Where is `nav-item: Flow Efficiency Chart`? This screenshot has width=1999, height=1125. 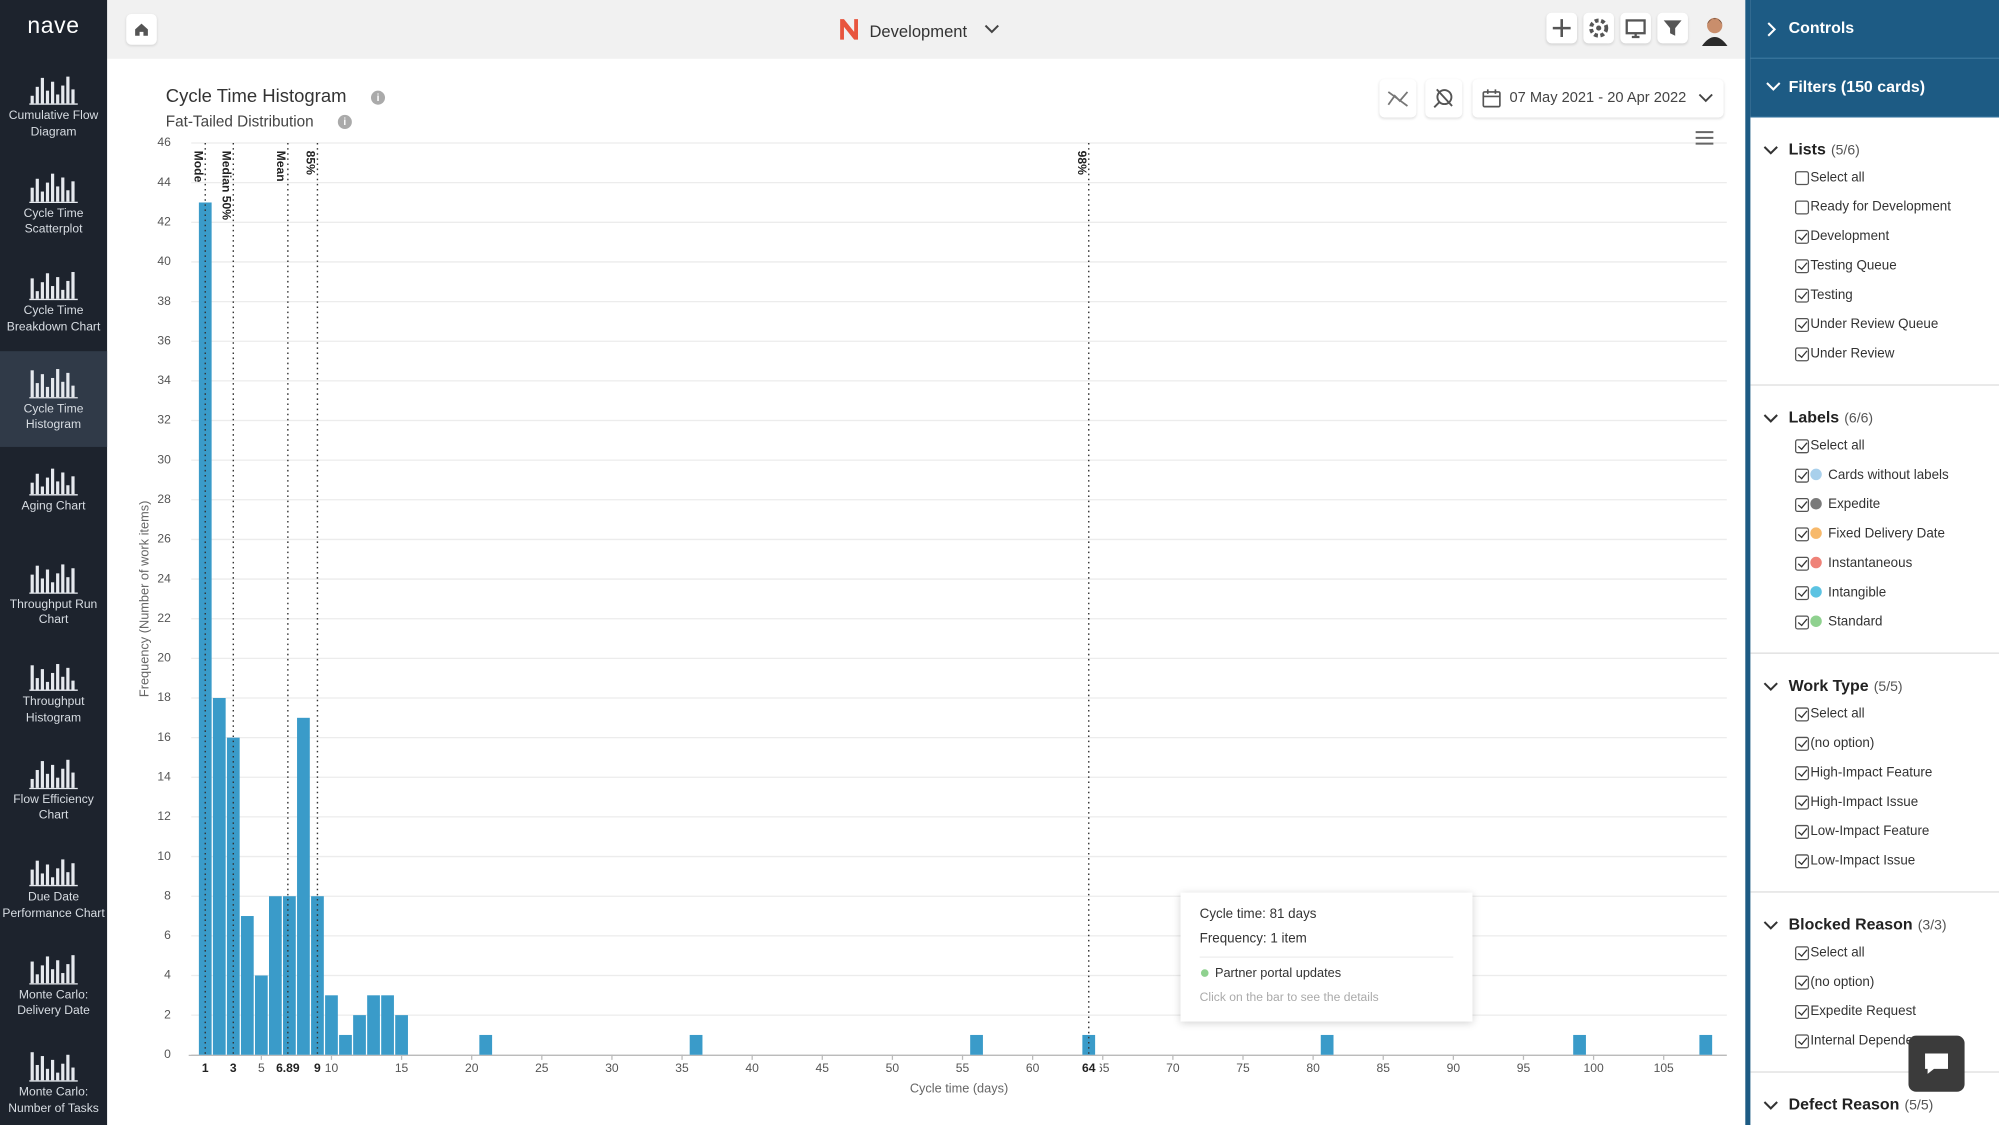
nav-item: Flow Efficiency Chart is located at coordinates (53, 789).